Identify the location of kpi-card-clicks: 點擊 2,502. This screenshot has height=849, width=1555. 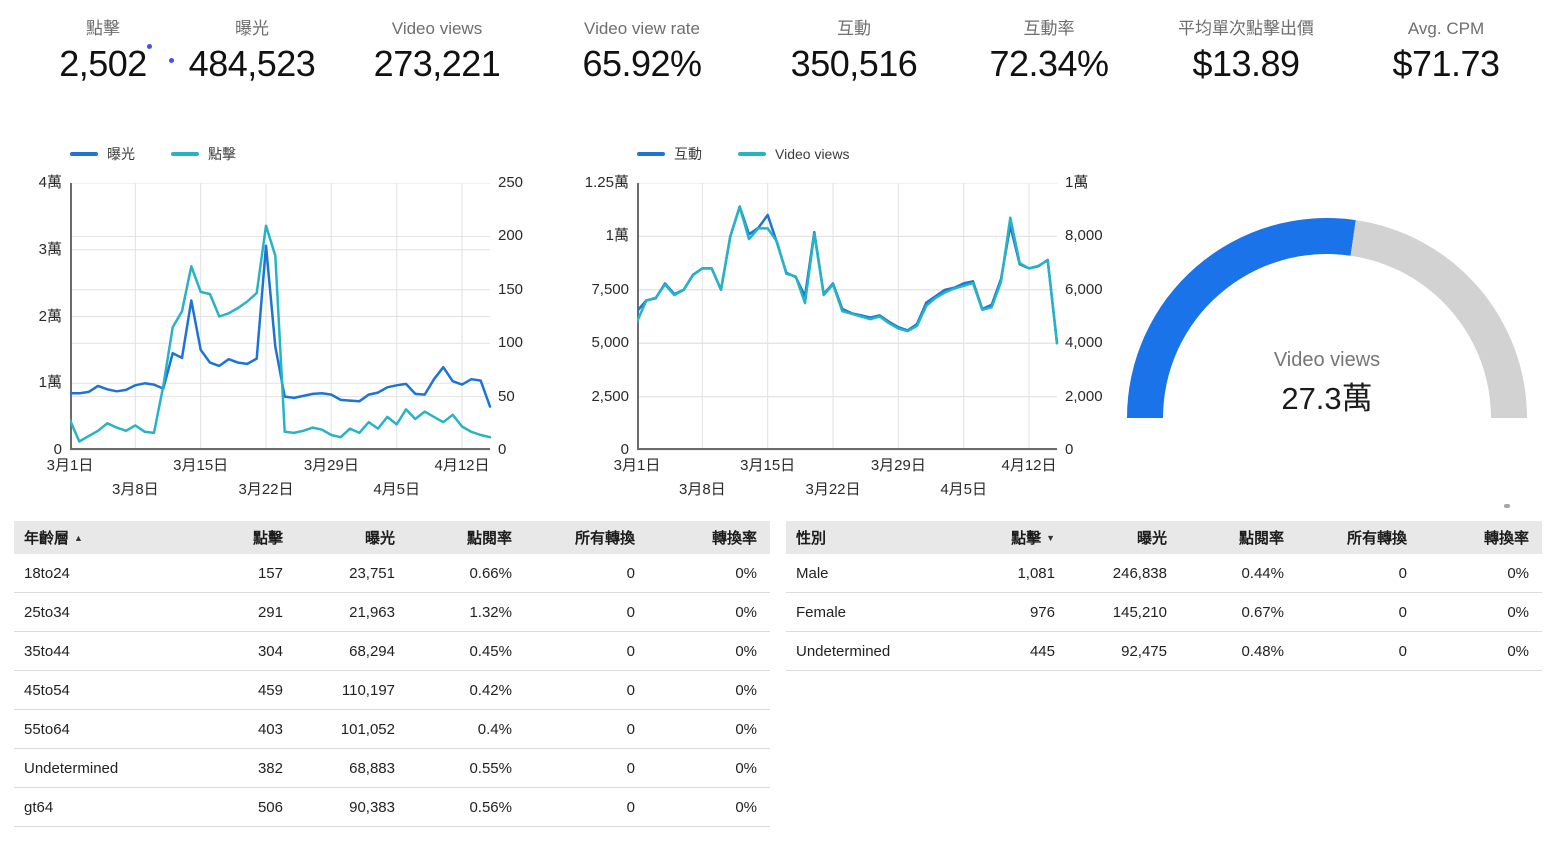
(103, 51).